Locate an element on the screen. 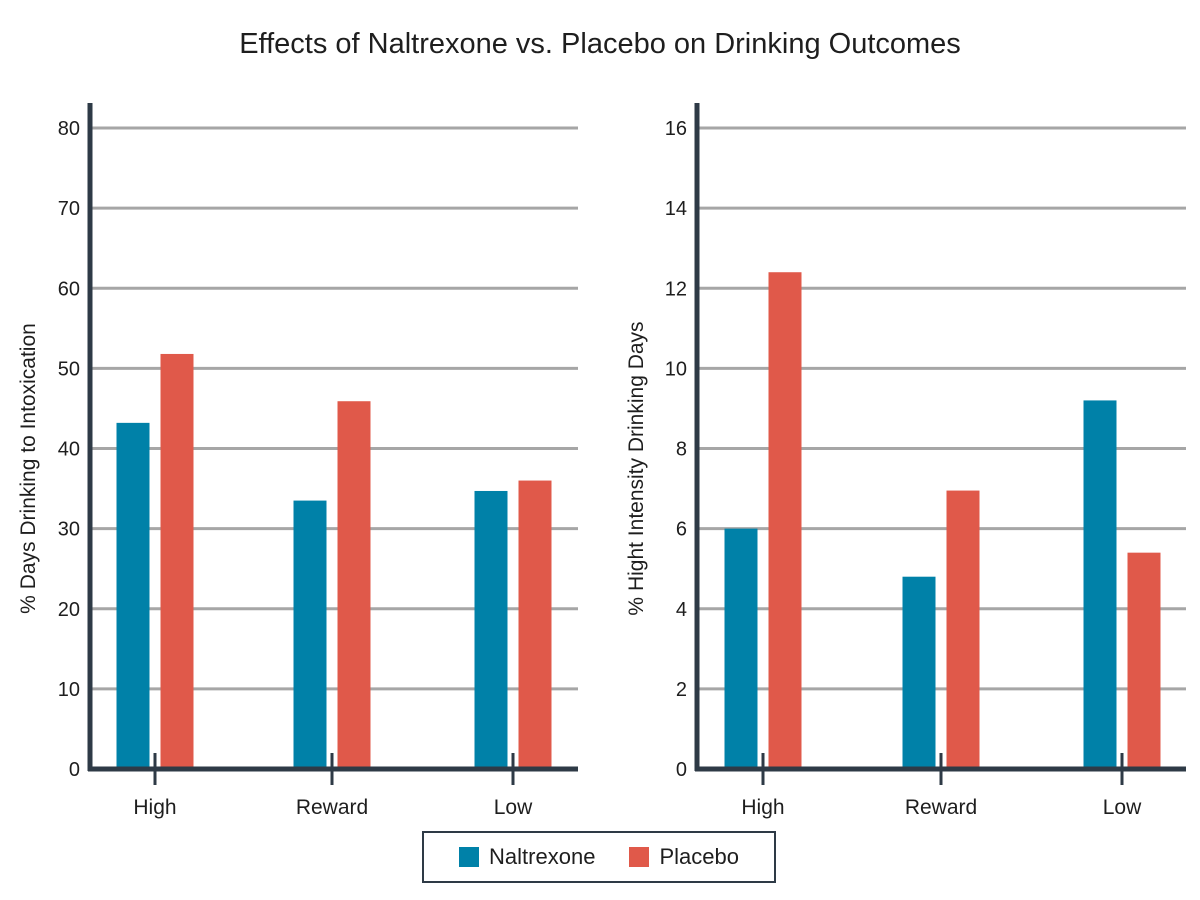  legend-label-placebo: Placebo is located at coordinates (699, 856).